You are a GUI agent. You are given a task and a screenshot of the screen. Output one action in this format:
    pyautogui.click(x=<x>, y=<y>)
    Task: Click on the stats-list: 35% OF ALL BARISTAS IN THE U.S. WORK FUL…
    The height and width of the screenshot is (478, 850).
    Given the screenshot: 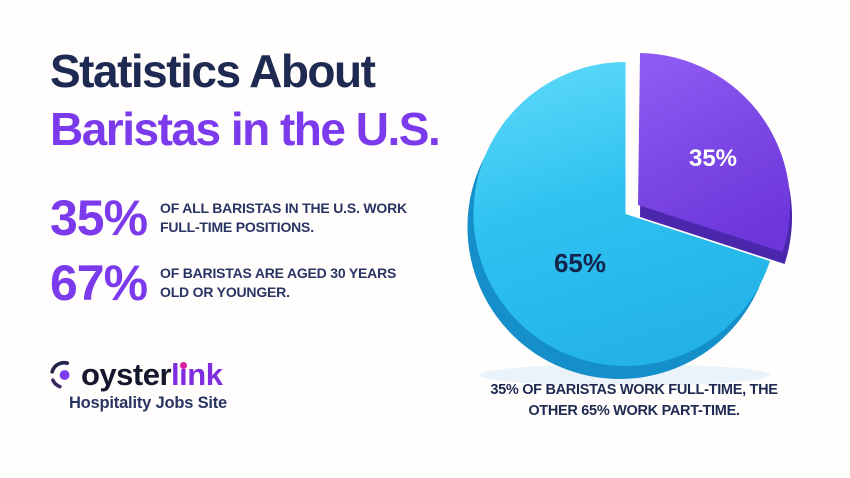 What is the action you would take?
    pyautogui.click(x=228, y=258)
    